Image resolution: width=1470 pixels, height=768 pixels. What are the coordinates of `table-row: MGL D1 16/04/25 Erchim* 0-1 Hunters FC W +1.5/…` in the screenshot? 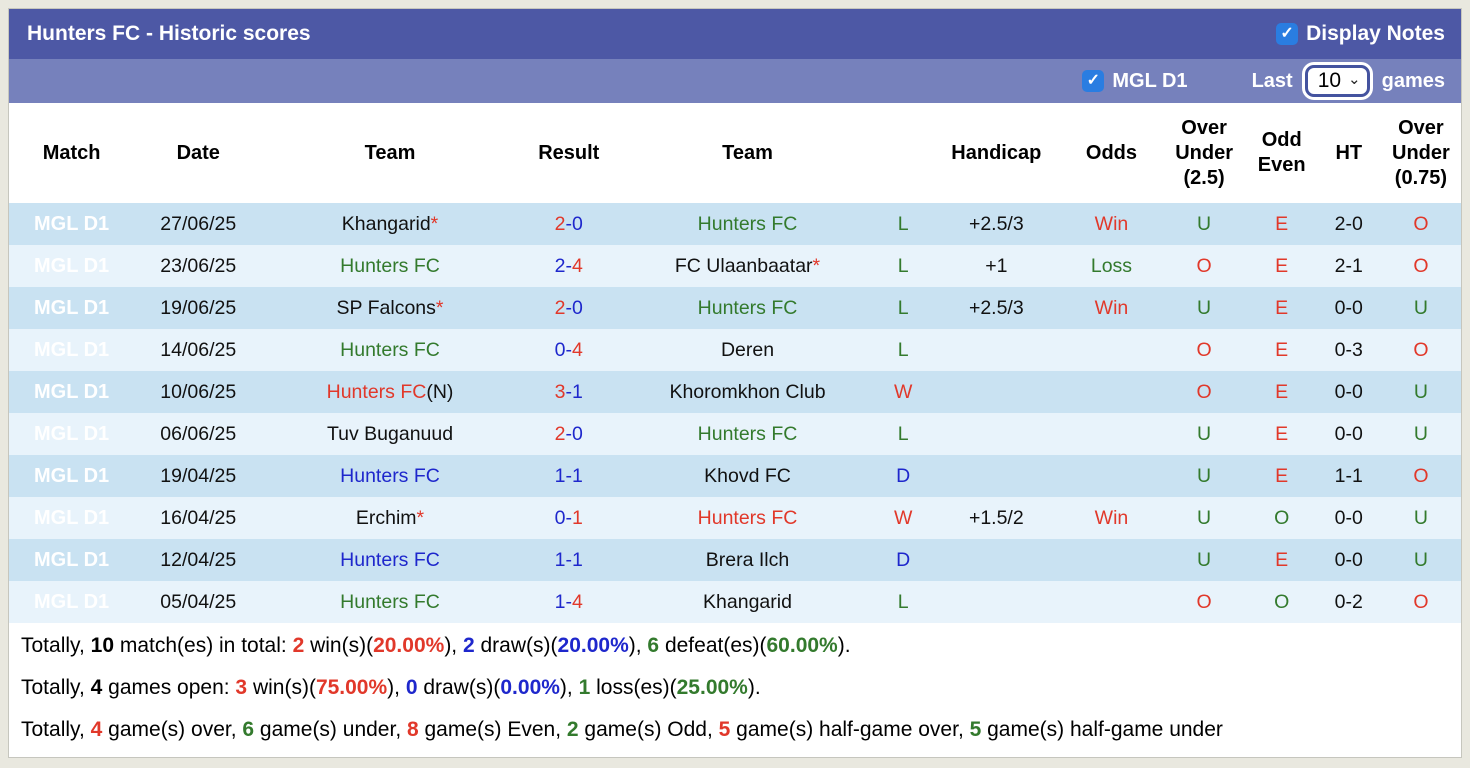 It's located at (735, 518).